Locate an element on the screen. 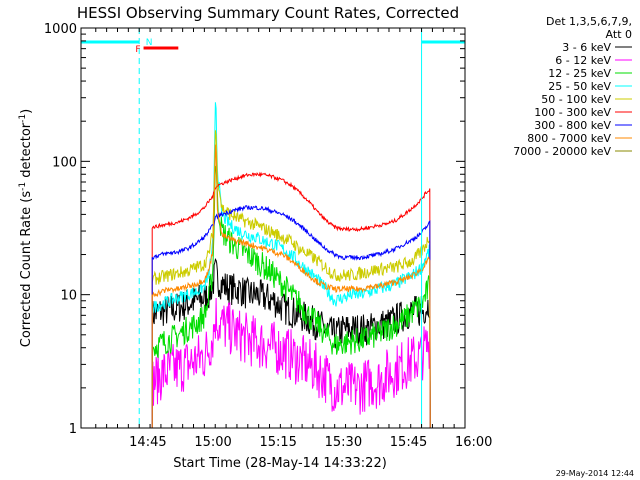  legend-item-label: 6 - 12 keV is located at coordinates (583, 60).